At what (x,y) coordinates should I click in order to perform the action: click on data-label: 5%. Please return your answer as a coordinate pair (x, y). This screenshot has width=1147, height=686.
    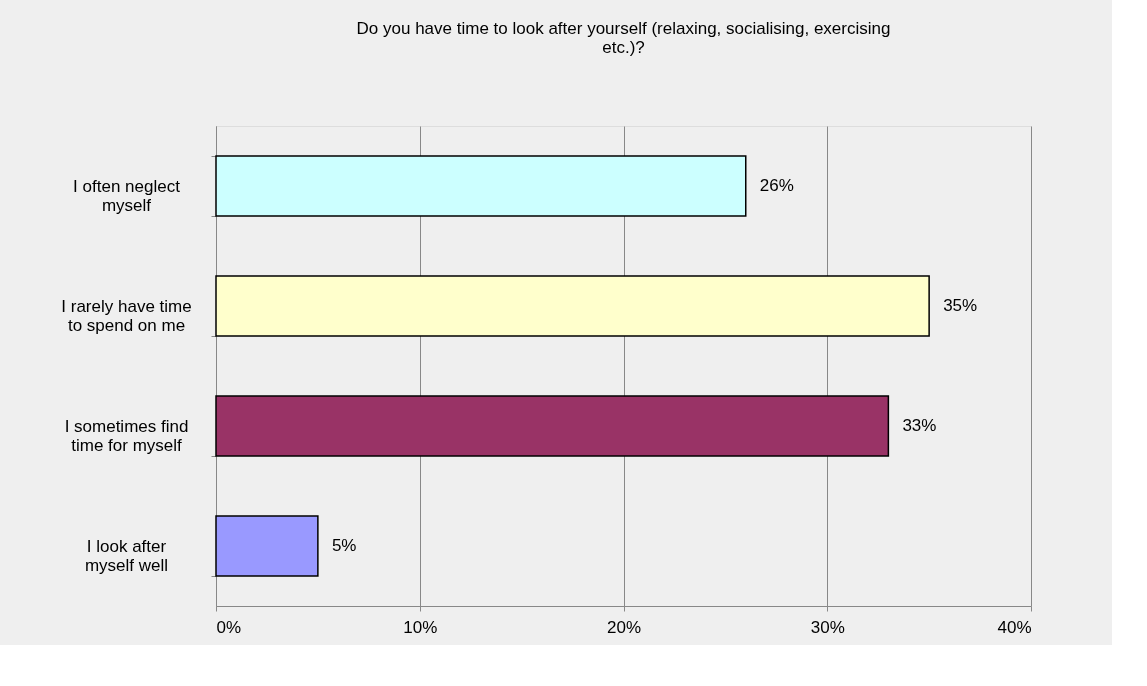
    Looking at the image, I should click on (344, 545).